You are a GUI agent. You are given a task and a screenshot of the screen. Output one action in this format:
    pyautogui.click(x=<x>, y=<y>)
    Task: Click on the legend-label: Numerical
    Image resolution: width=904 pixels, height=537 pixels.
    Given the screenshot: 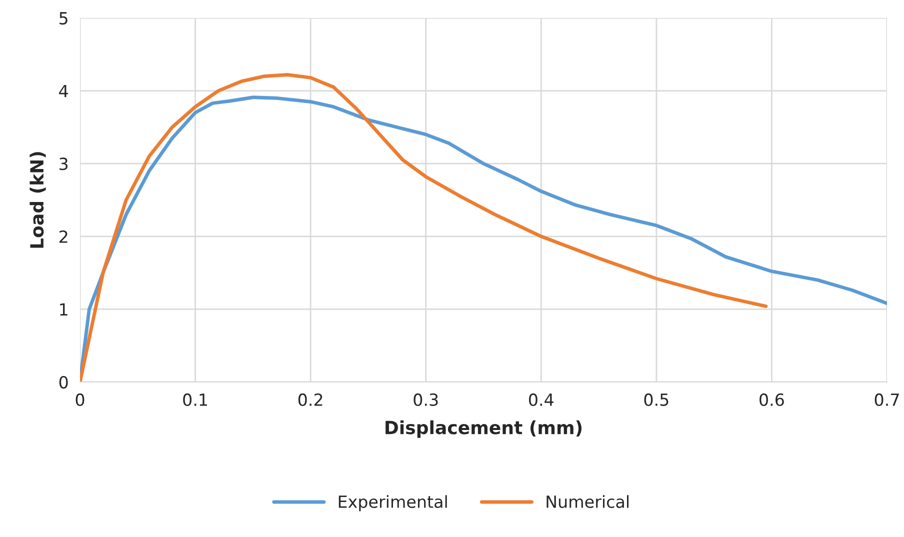 What is the action you would take?
    pyautogui.click(x=587, y=501)
    